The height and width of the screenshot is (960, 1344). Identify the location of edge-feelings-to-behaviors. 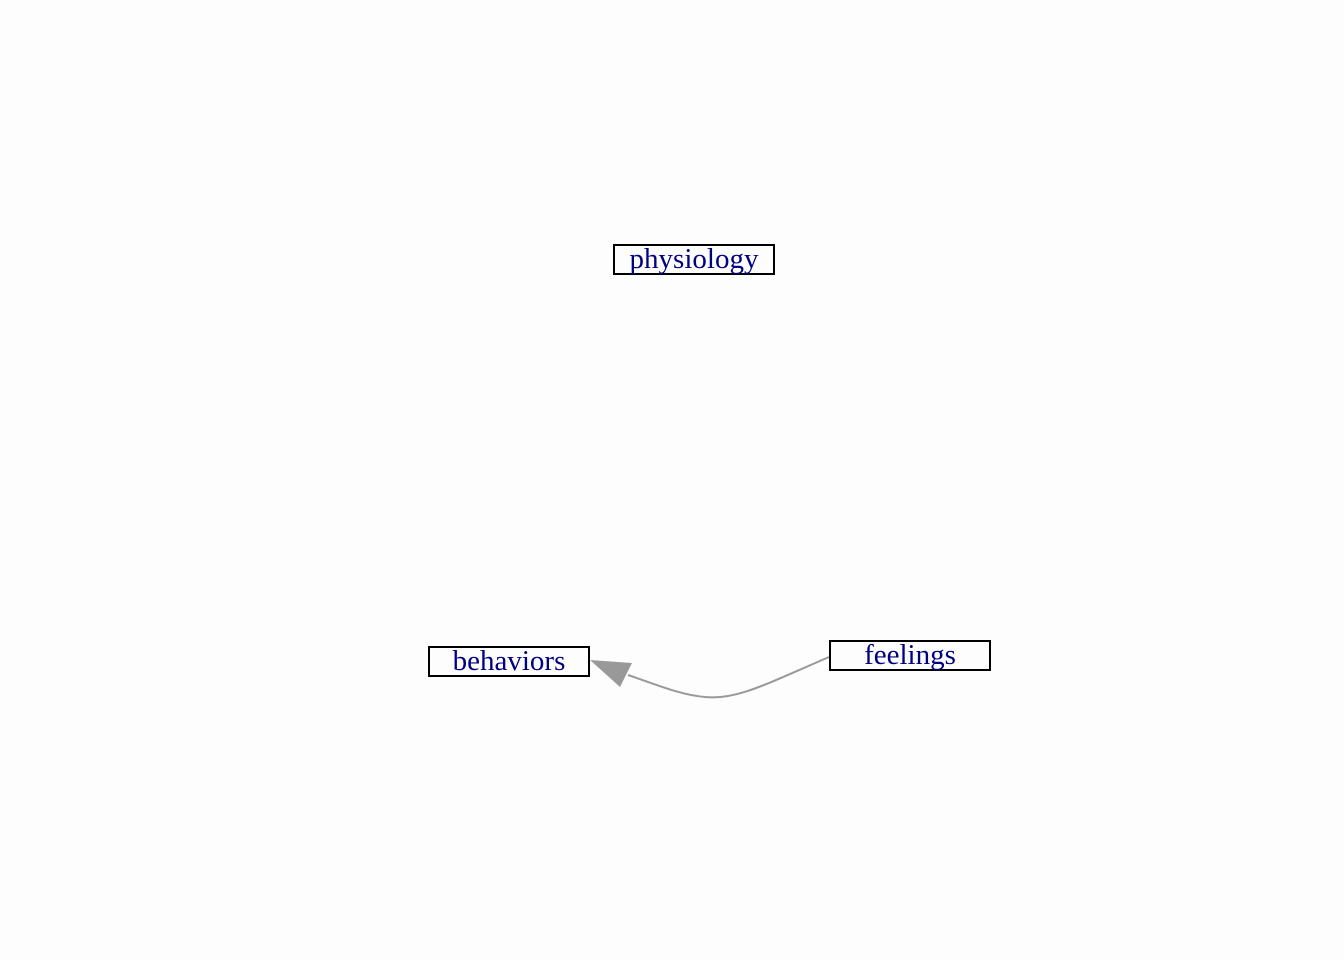
(728, 677).